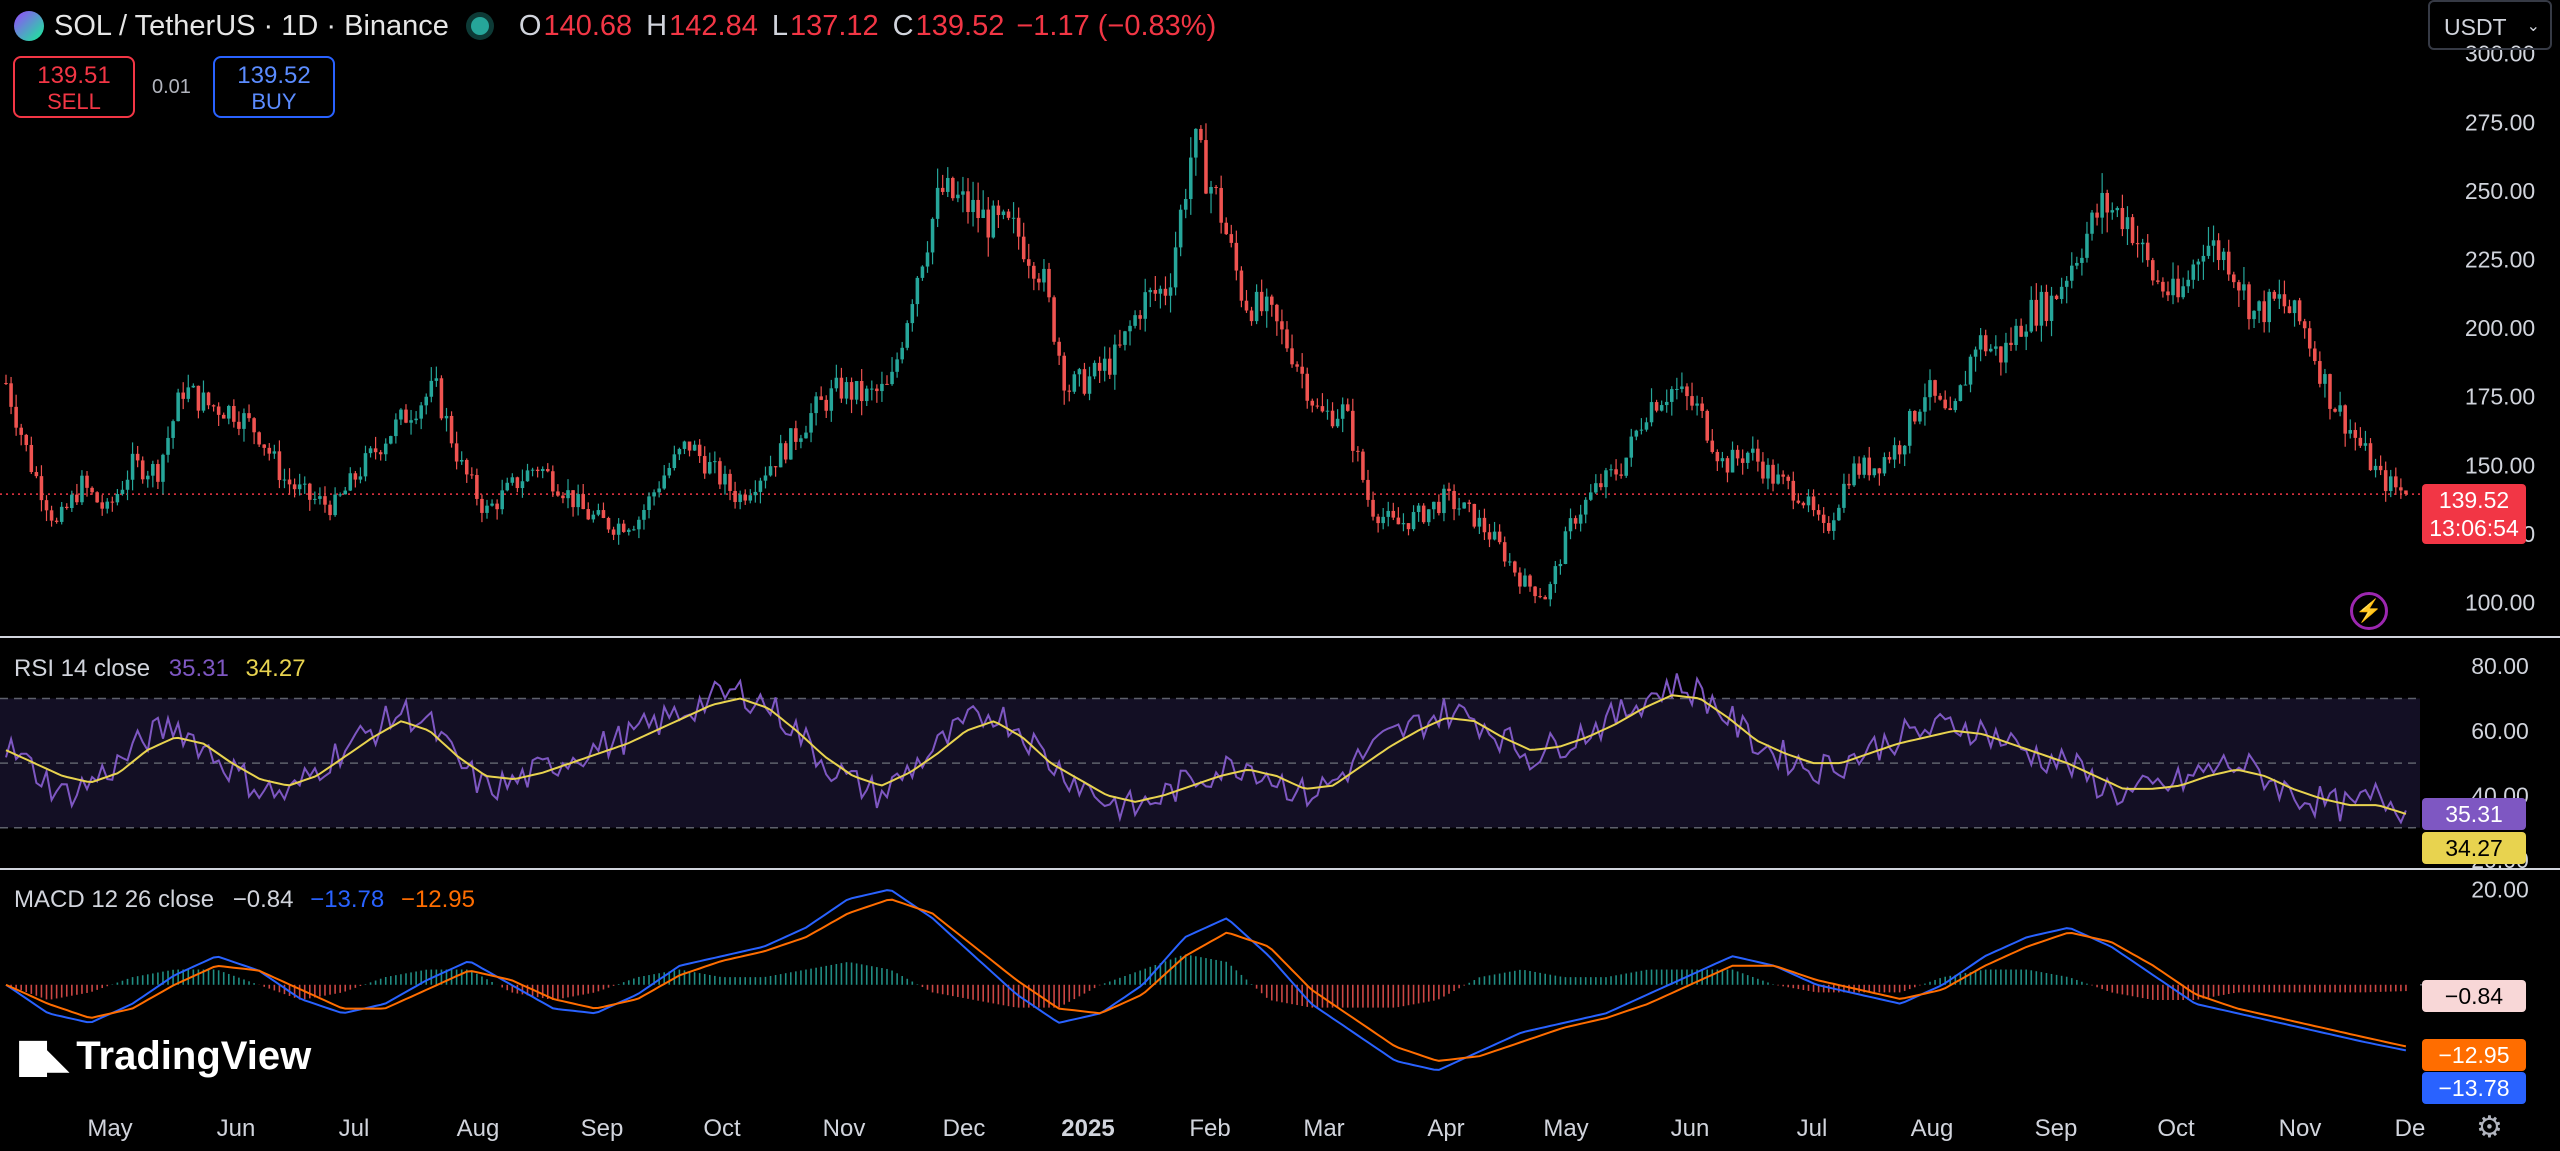 This screenshot has width=2560, height=1151. What do you see at coordinates (2489, 1127) in the screenshot?
I see `gear-icon: ⚙` at bounding box center [2489, 1127].